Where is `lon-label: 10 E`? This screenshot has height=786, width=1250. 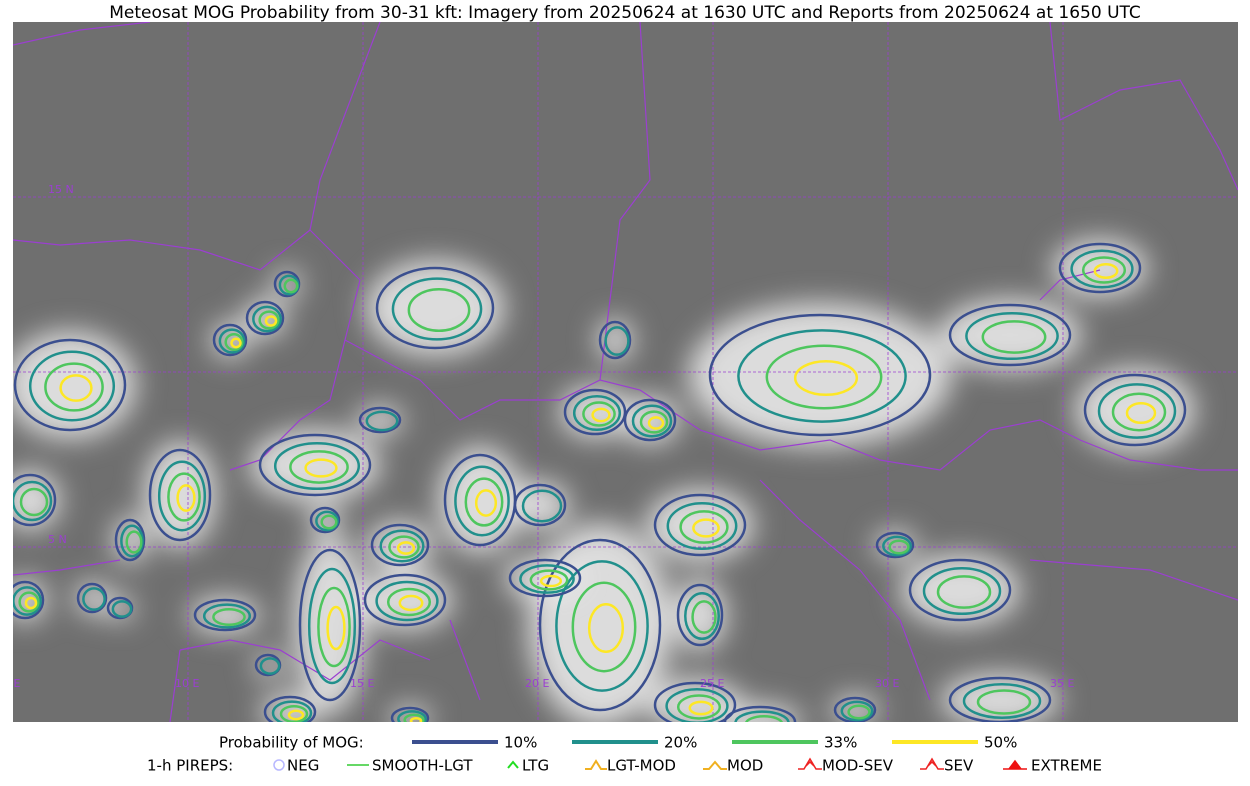 lon-label: 10 E is located at coordinates (187, 683).